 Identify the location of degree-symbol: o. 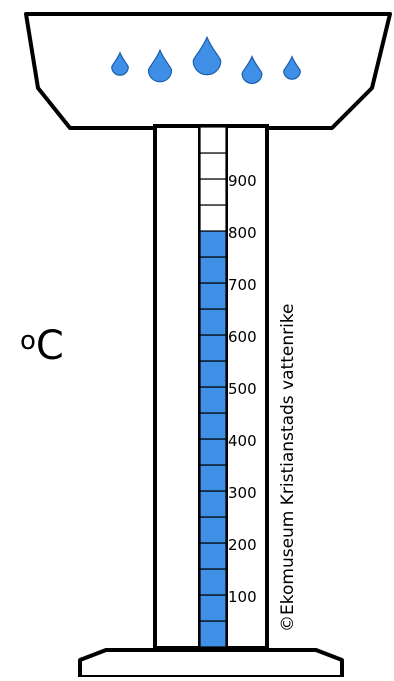
(28, 341).